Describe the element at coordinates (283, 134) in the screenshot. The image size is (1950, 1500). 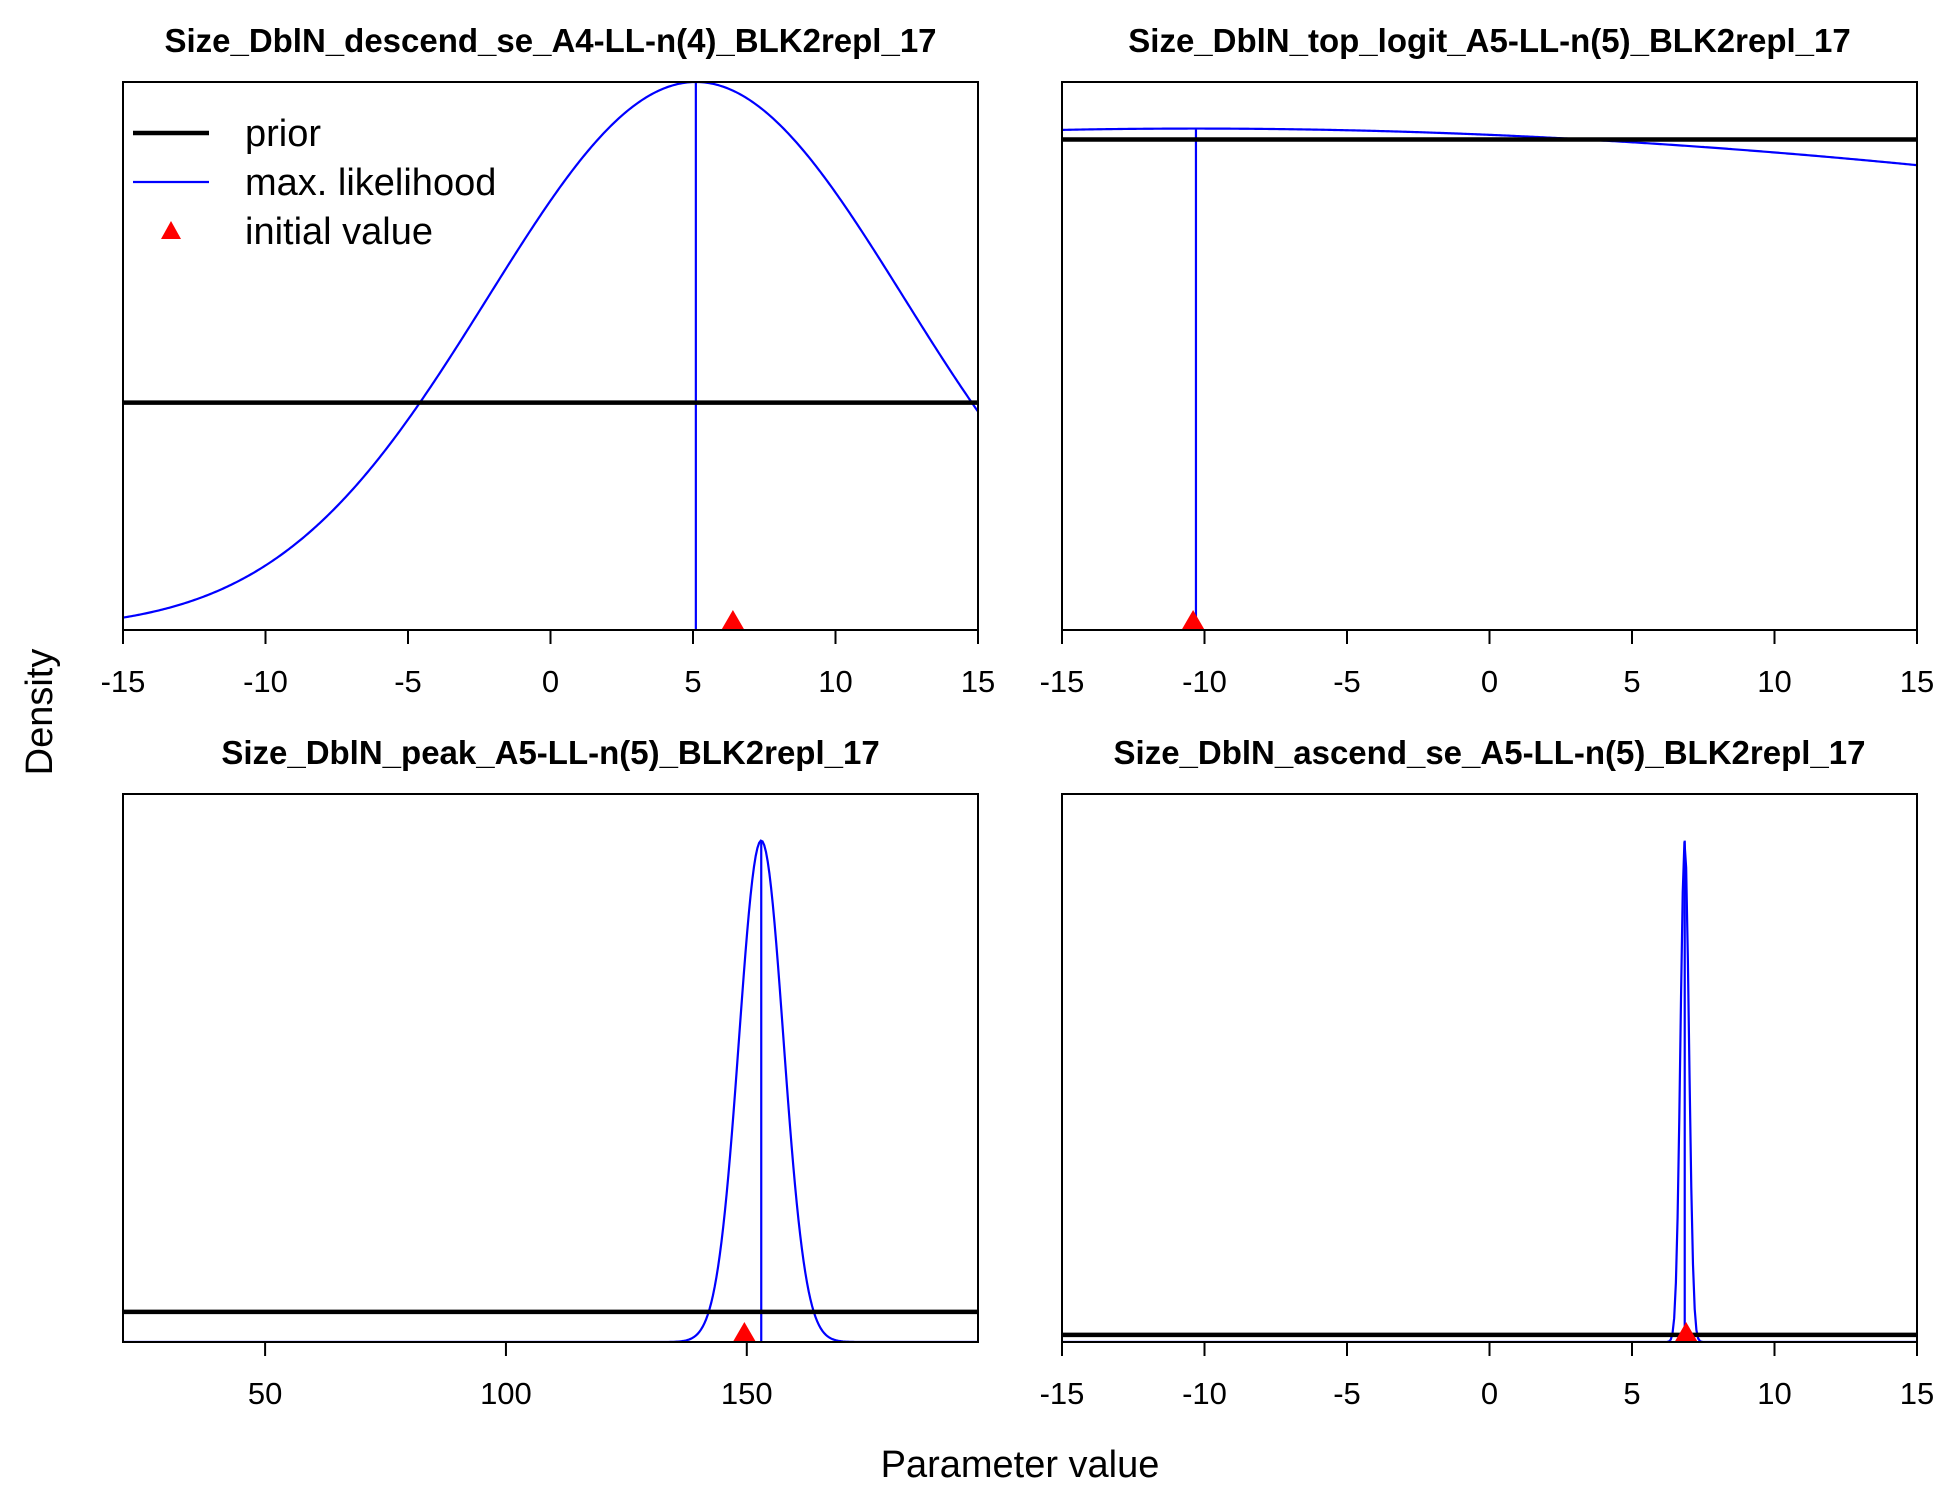
I see `legend-label: prior` at that location.